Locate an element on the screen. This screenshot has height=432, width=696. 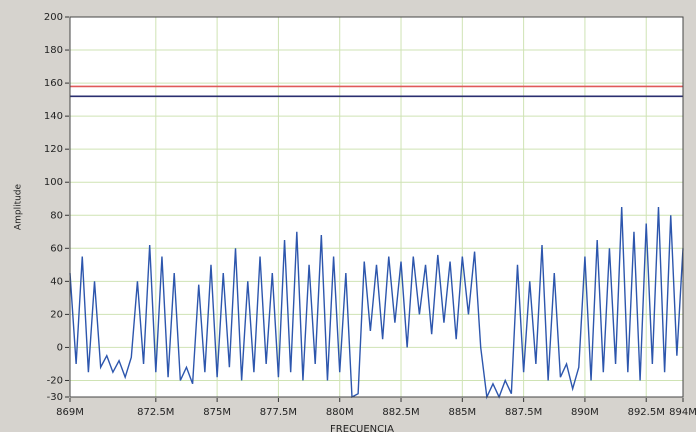
y-tick-label: 180 is located at coordinates (53, 50).